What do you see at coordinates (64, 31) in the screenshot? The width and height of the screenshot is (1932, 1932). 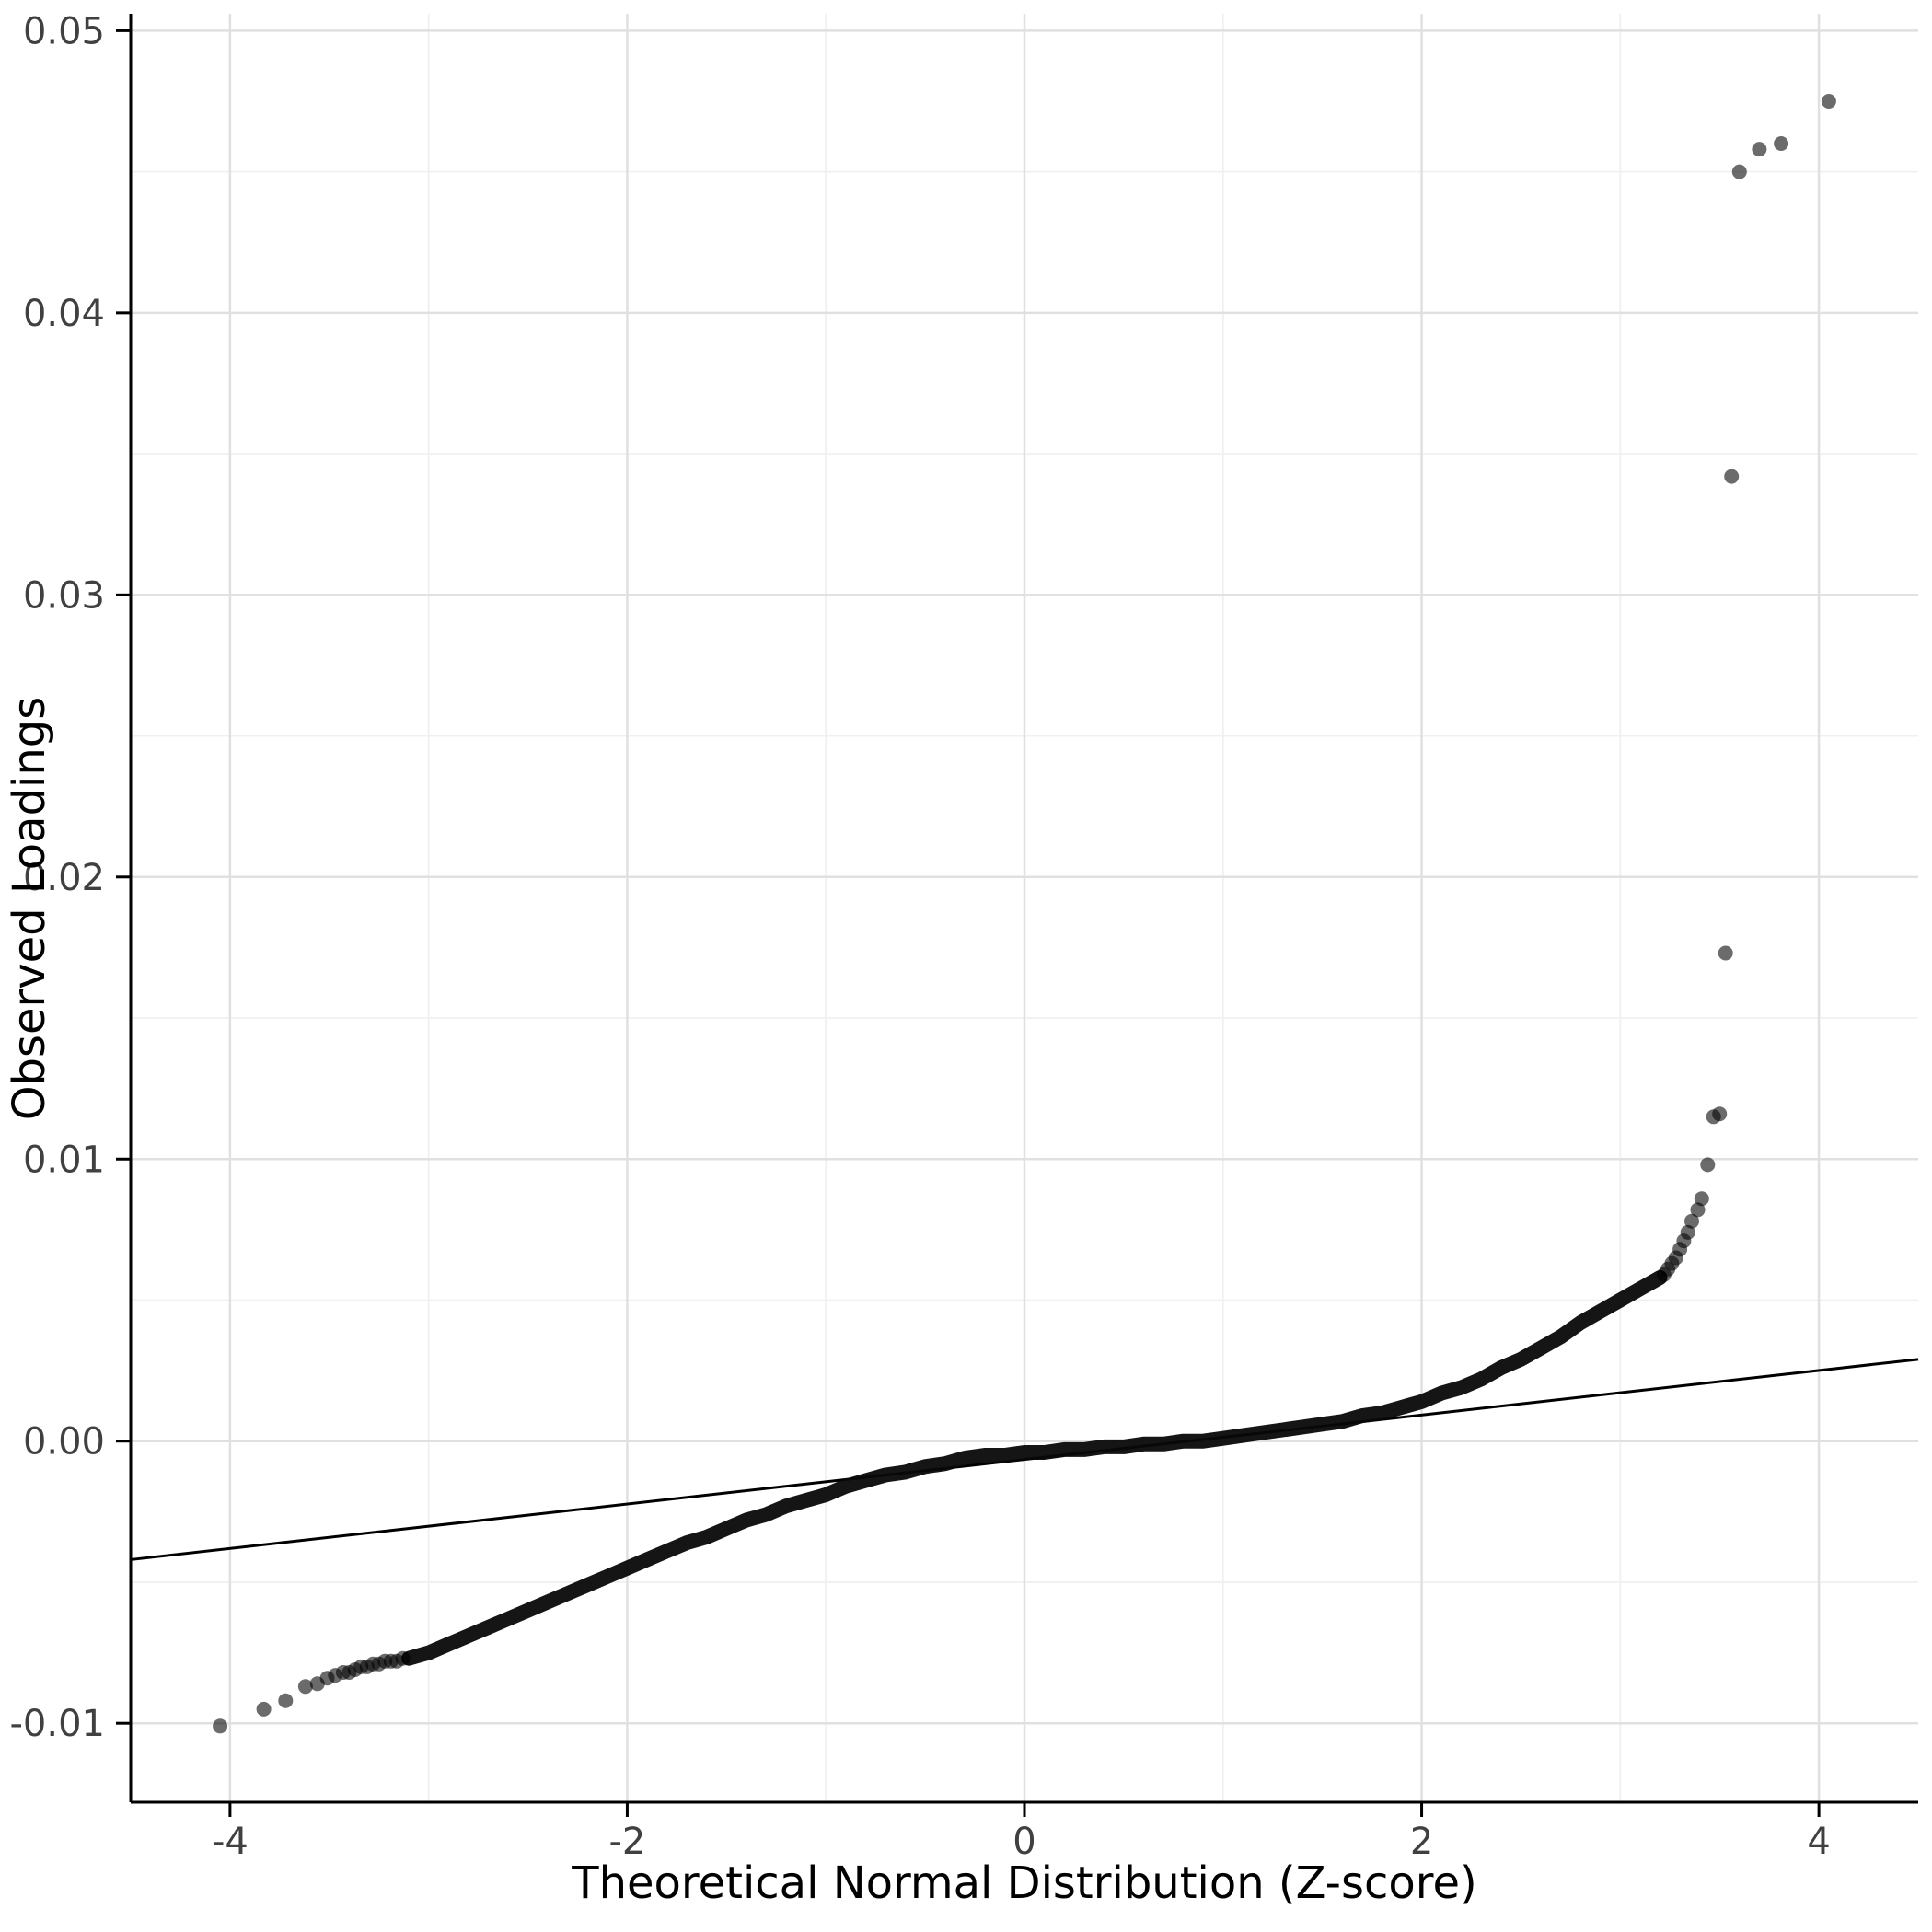 I see `y-tick-label: 0.05` at bounding box center [64, 31].